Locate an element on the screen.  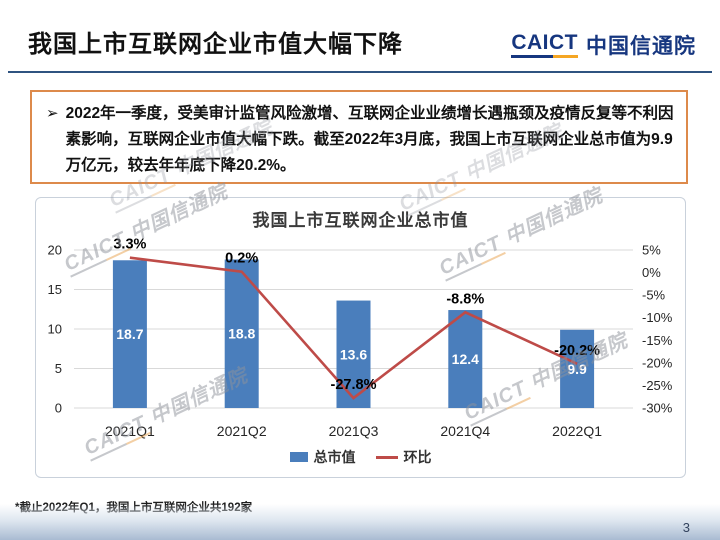
x-axis-label: 2021Q2 is located at coordinates (242, 431).